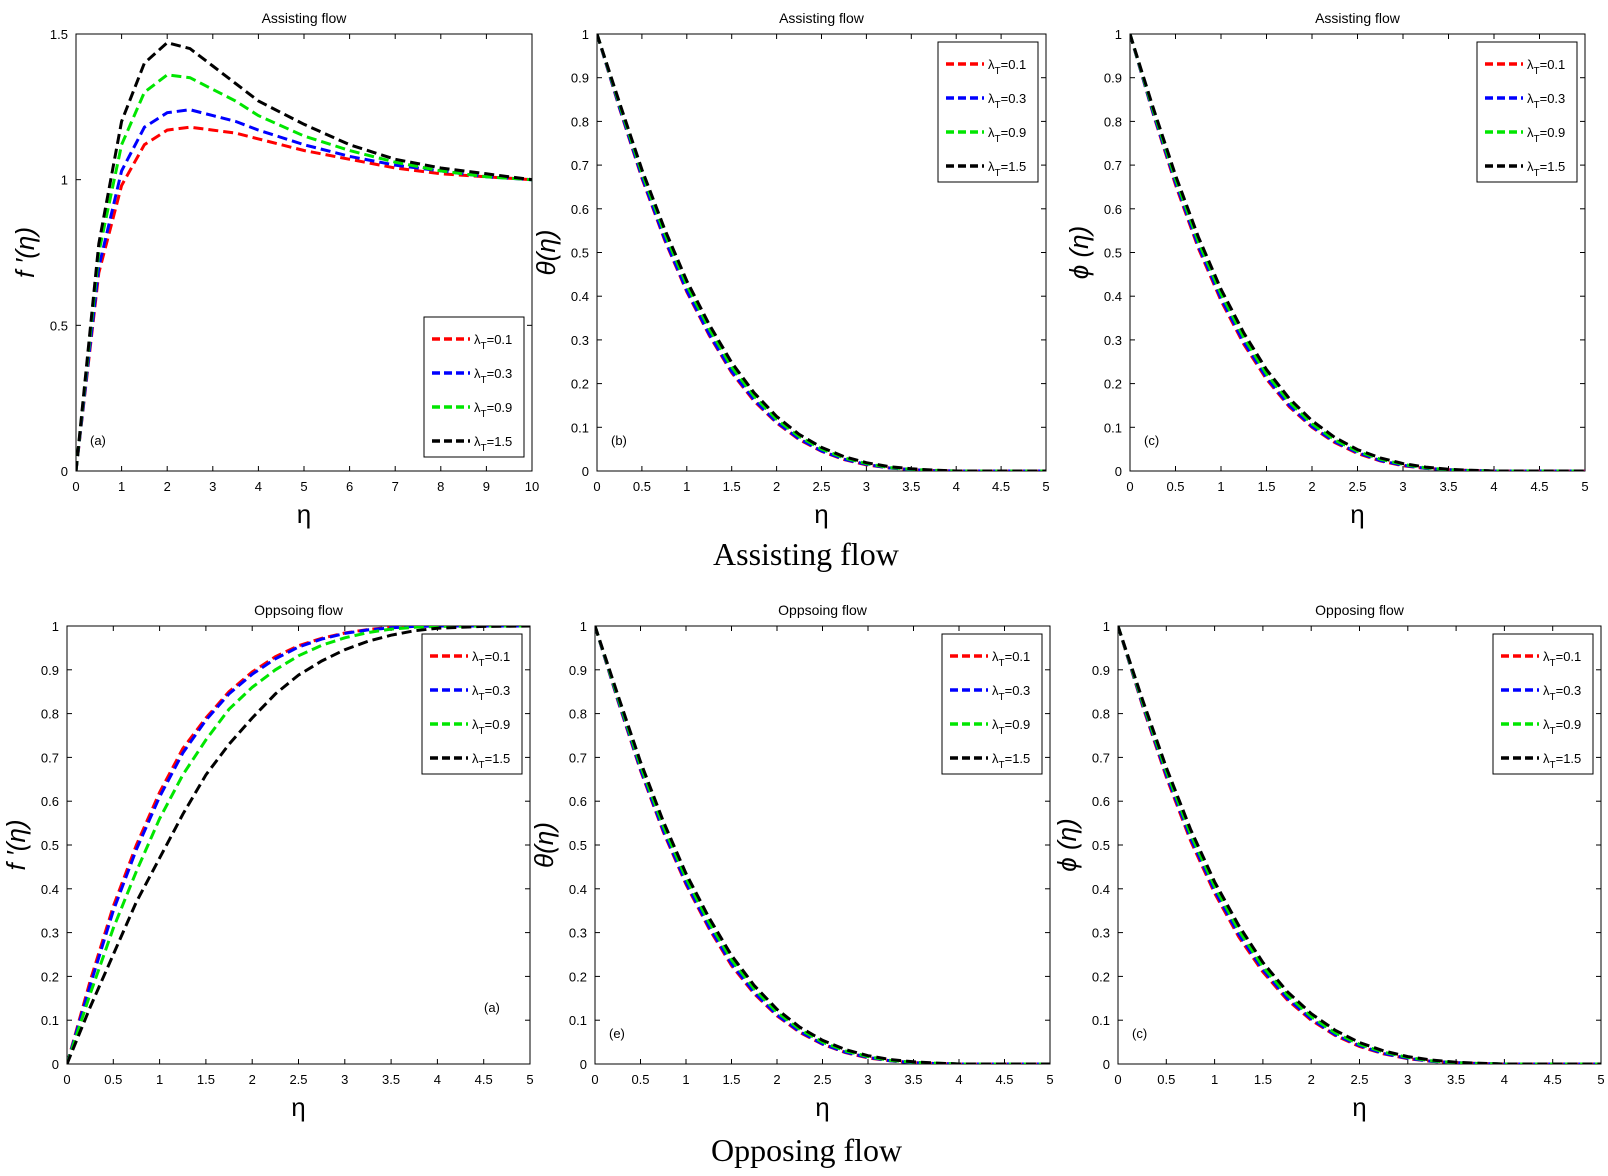 This screenshot has height=1176, width=1608. Describe the element at coordinates (305, 18) in the screenshot. I see `chart-title: Assisting flow` at that location.